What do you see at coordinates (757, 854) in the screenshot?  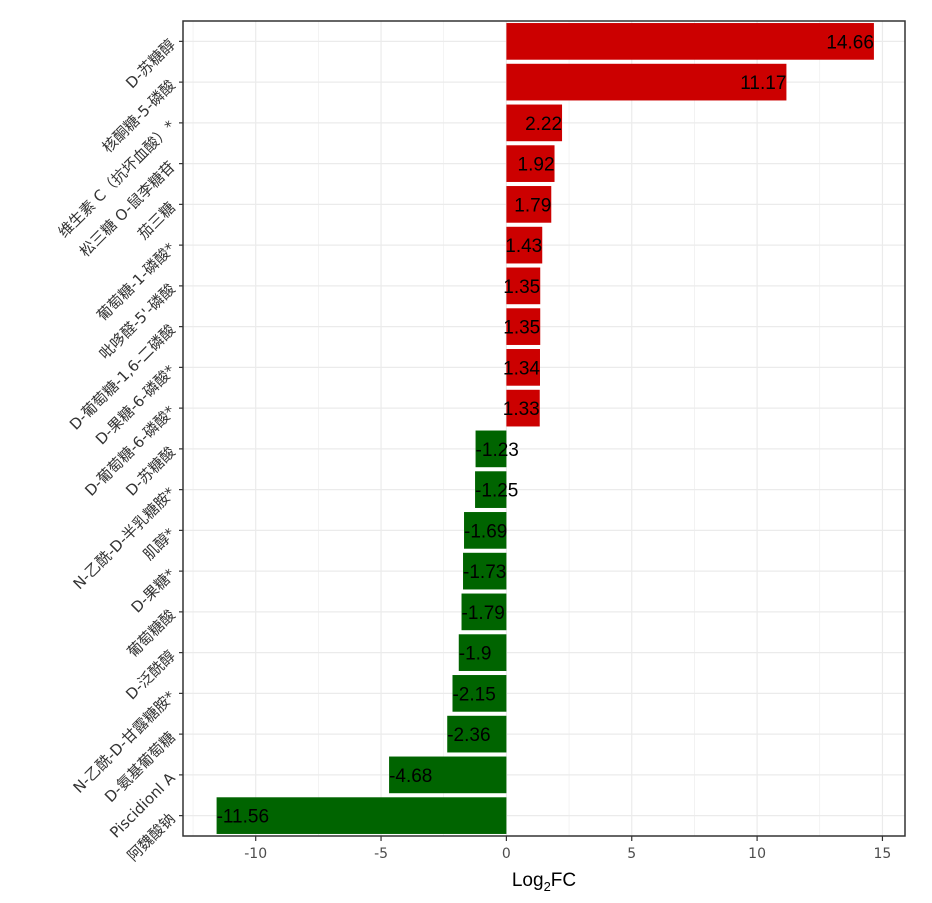 I see `x-tick-label: 10` at bounding box center [757, 854].